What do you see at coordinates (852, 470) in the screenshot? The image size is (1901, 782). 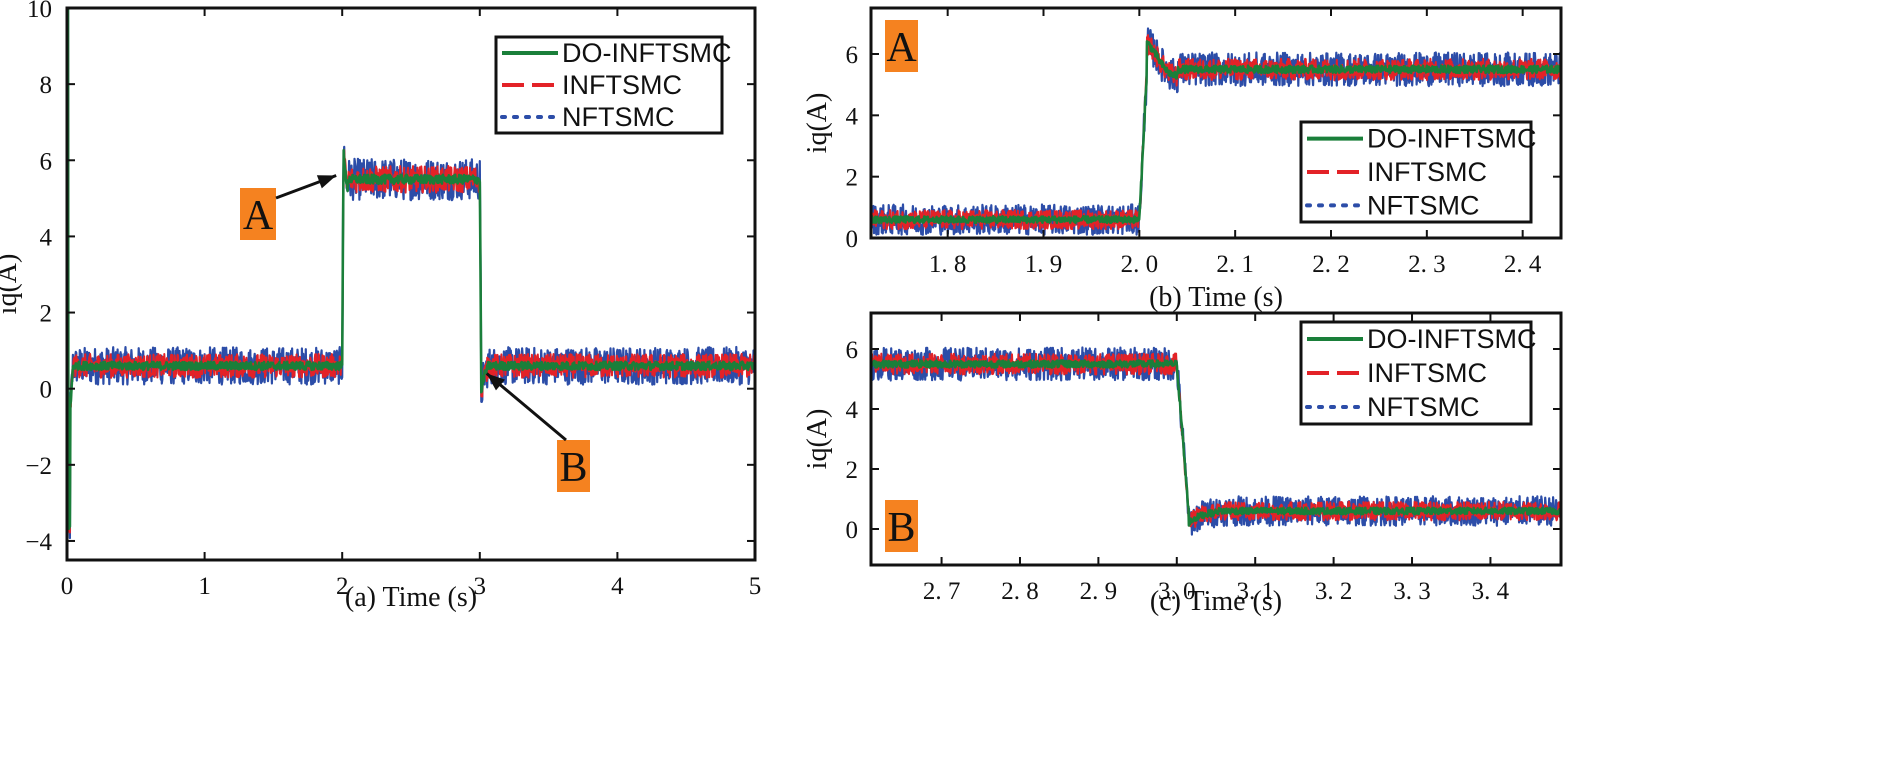 I see `y-tick-label-c: 2` at bounding box center [852, 470].